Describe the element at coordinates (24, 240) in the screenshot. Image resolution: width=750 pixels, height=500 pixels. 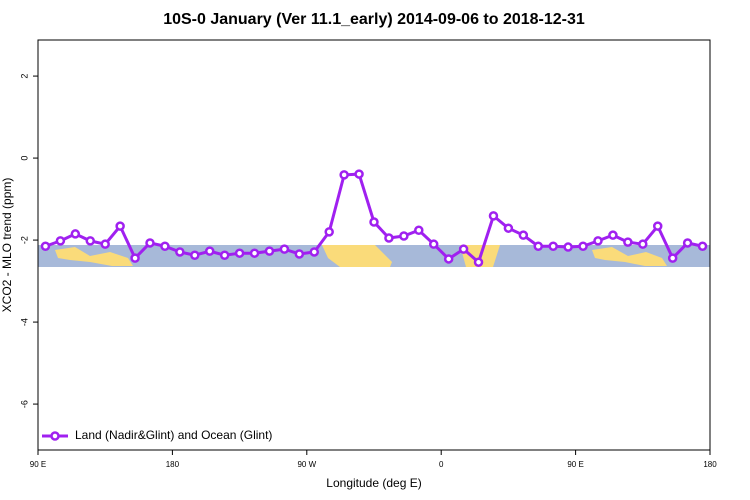
I see `y-tick-label: -2` at that location.